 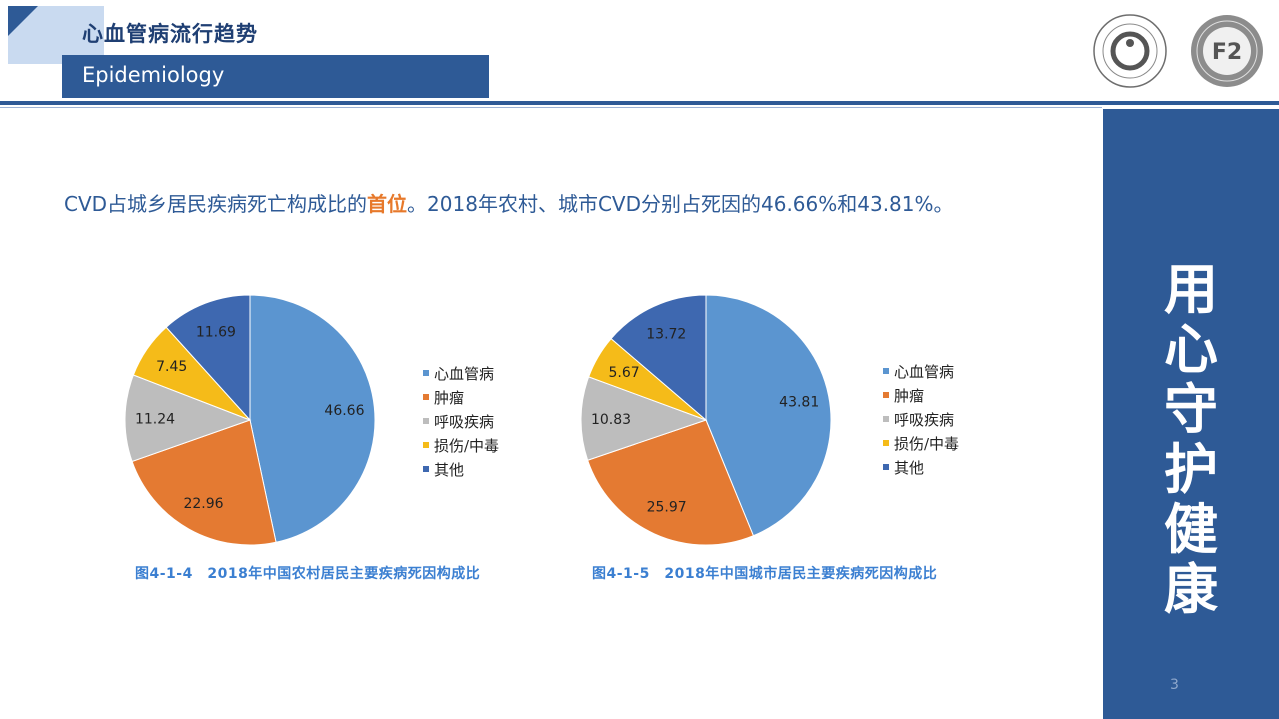 What do you see at coordinates (216, 204) in the screenshot?
I see `headline-part1: CVD占城乡居民疾病死亡构成比的` at bounding box center [216, 204].